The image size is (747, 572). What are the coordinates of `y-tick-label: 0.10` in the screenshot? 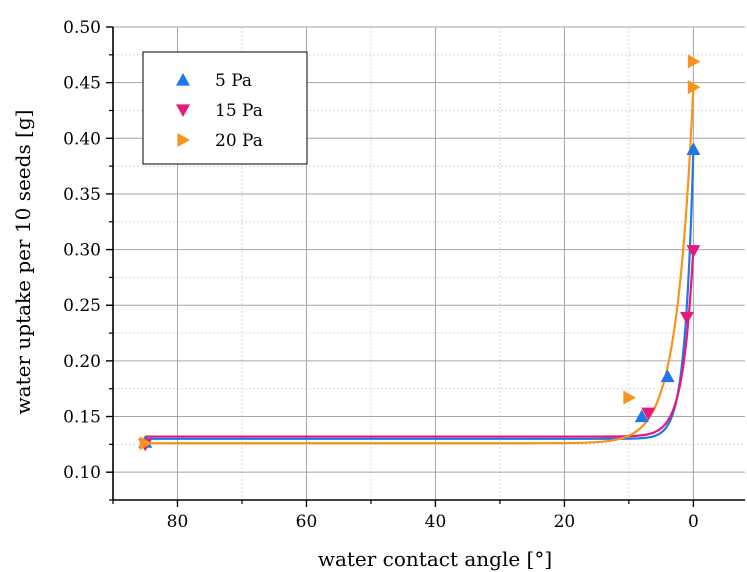 It's located at (82, 473).